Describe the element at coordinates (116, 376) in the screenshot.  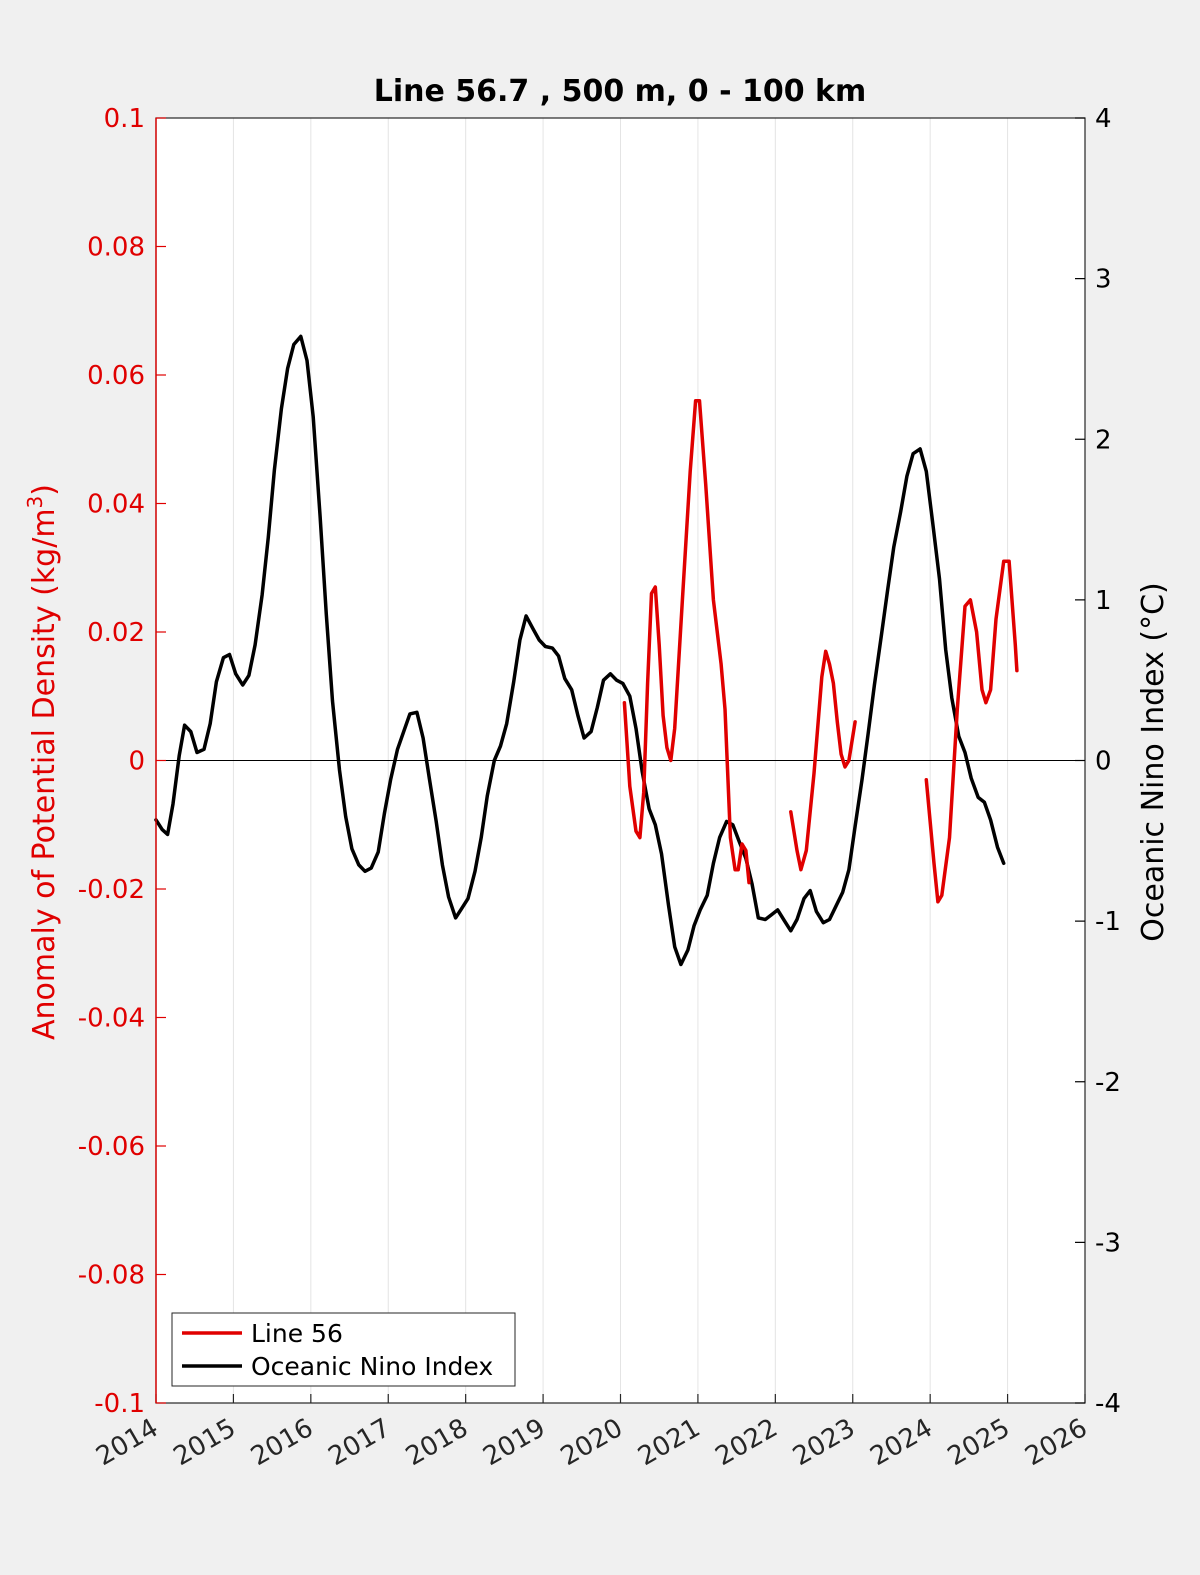
I see `y-left-tick-label: 0.06` at that location.